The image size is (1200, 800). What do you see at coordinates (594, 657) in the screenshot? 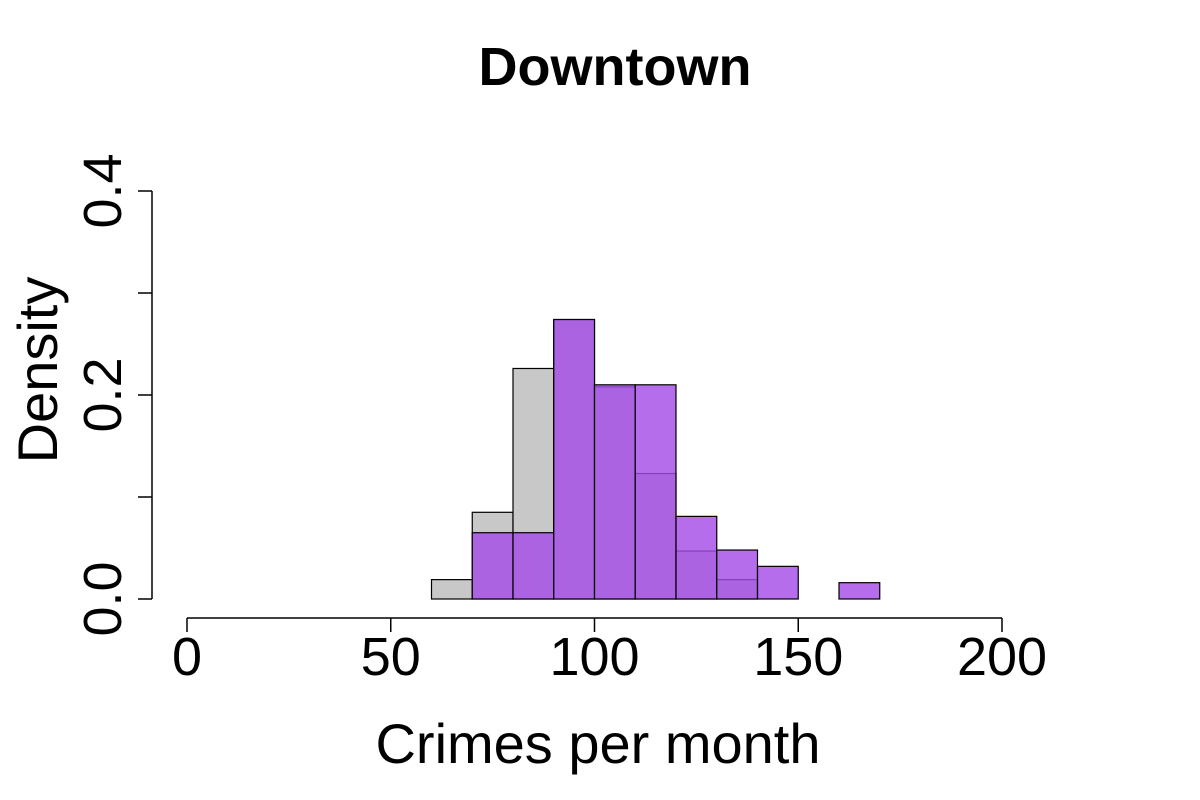
I see `x-tick-label: 100` at bounding box center [594, 657].